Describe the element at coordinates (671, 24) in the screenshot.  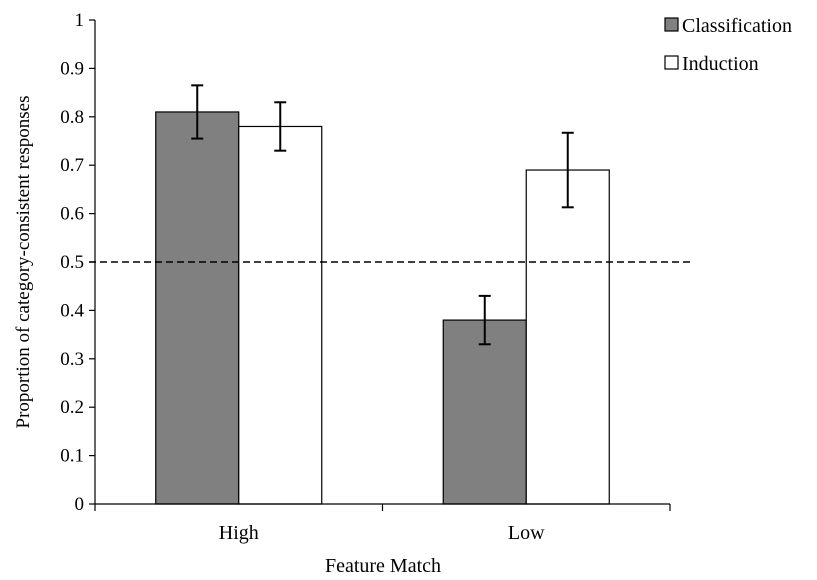
I see `legend-swatch-classification` at that location.